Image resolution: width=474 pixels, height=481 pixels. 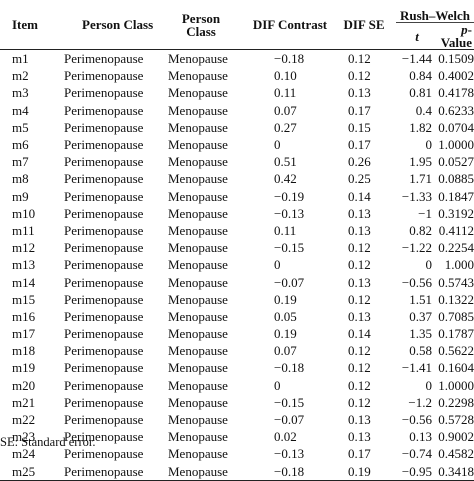 What do you see at coordinates (456, 248) in the screenshot?
I see `cell-p-value: 0.2254` at bounding box center [456, 248].